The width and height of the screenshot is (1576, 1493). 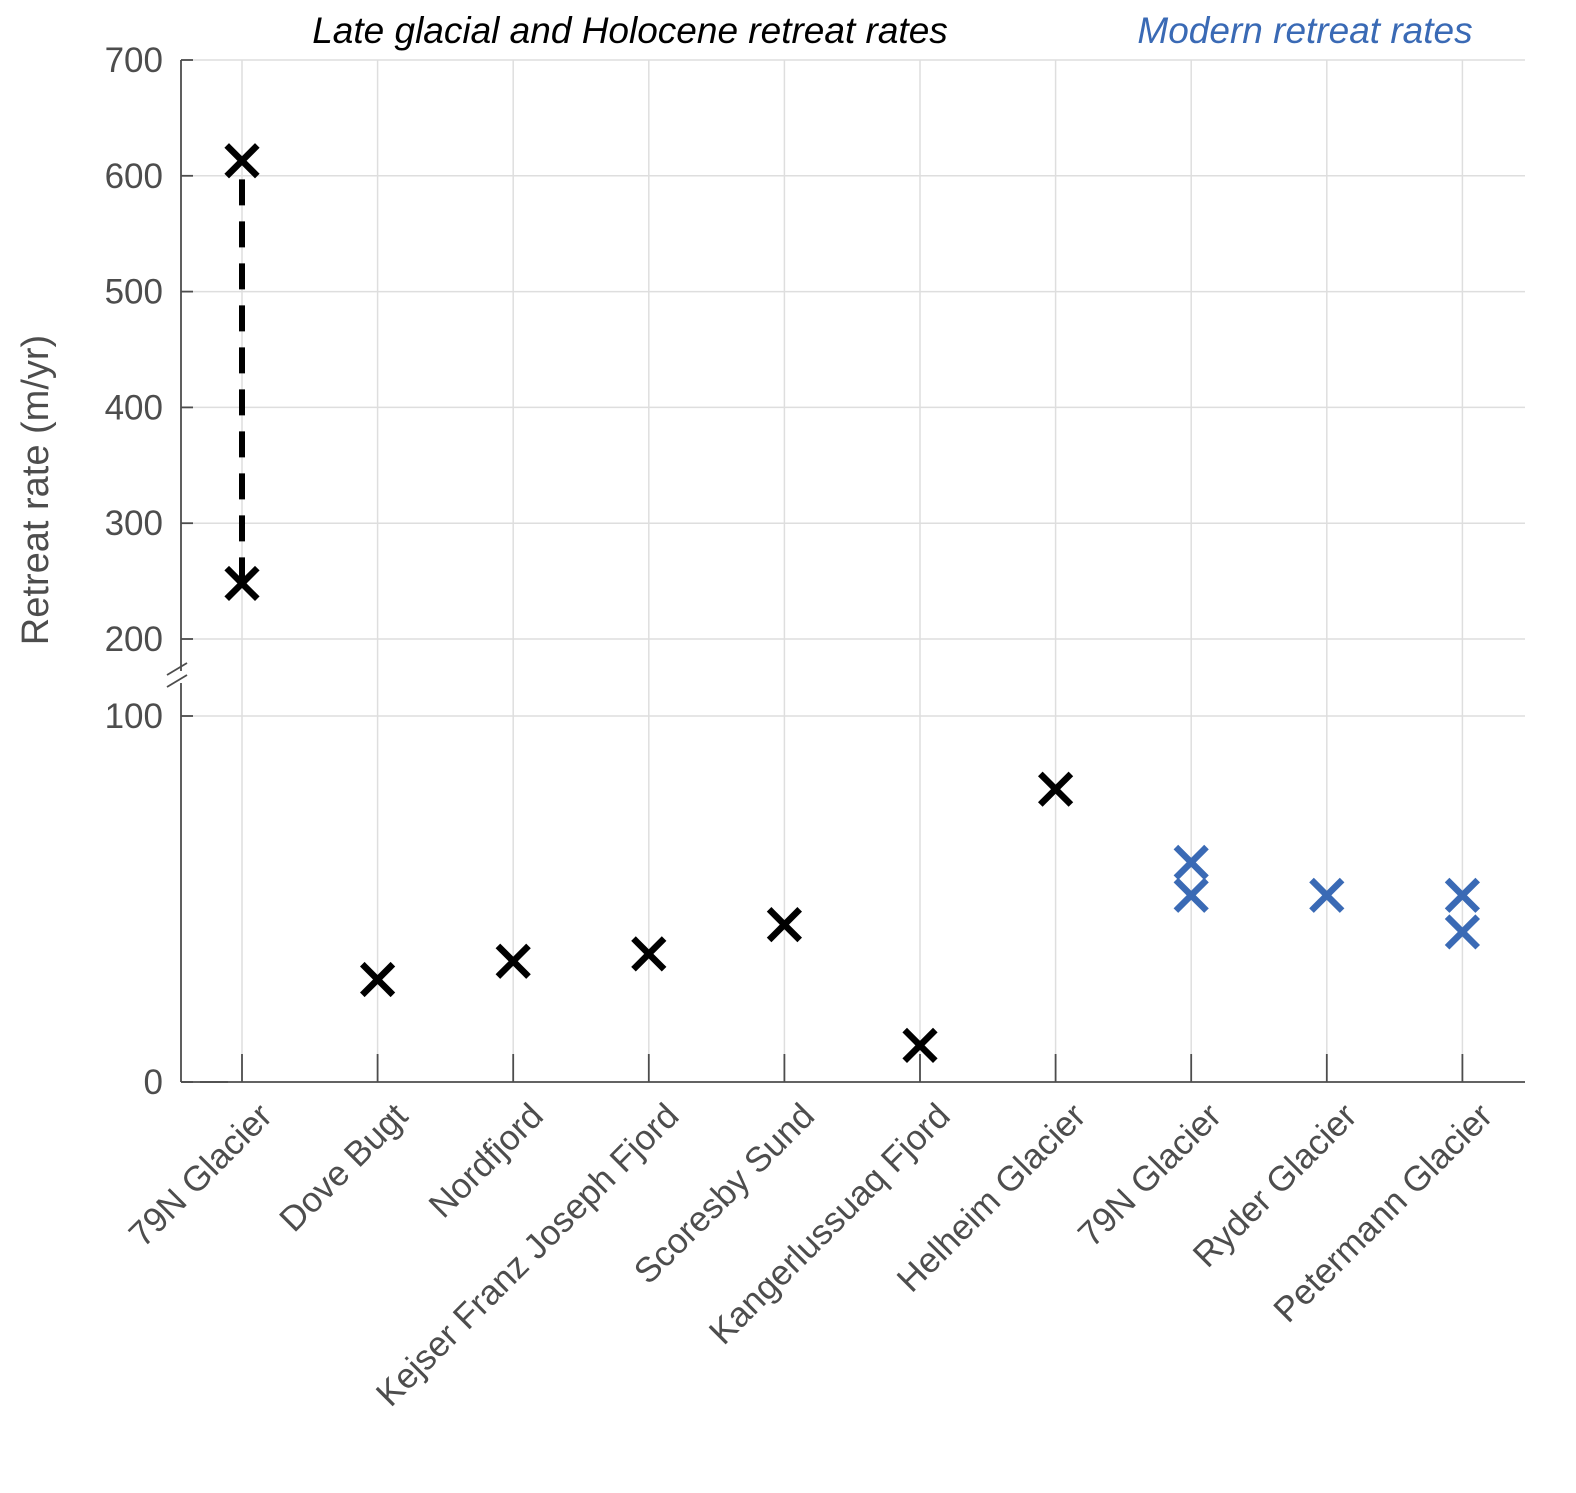 I want to click on header-modern: Modern retreat rates, so click(x=1304, y=30).